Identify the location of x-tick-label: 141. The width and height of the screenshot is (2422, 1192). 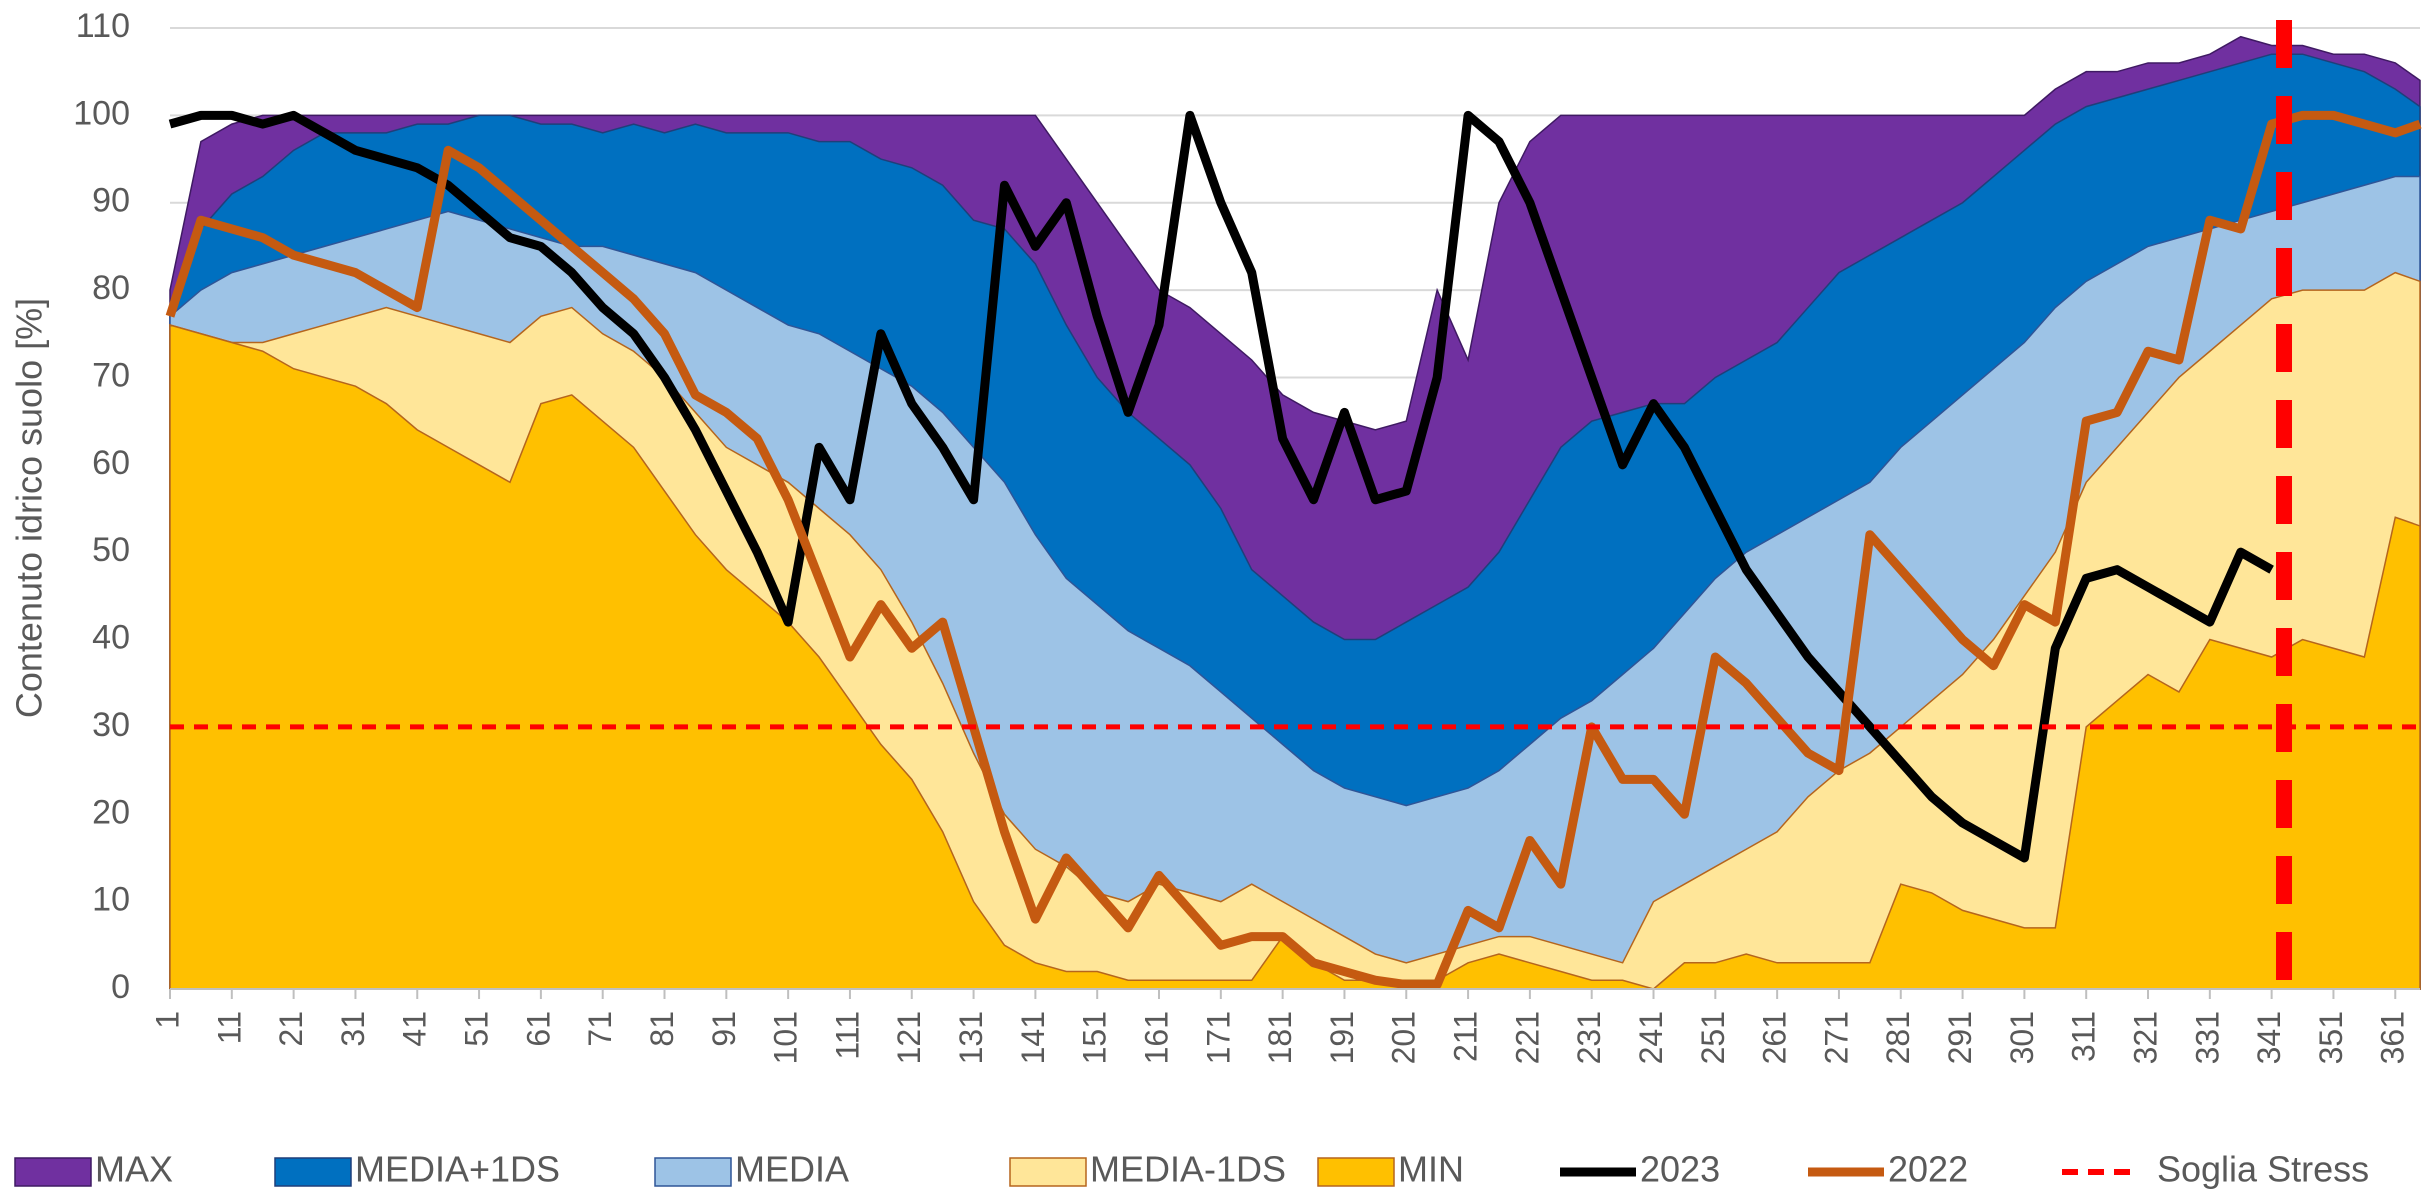
(1033, 1037).